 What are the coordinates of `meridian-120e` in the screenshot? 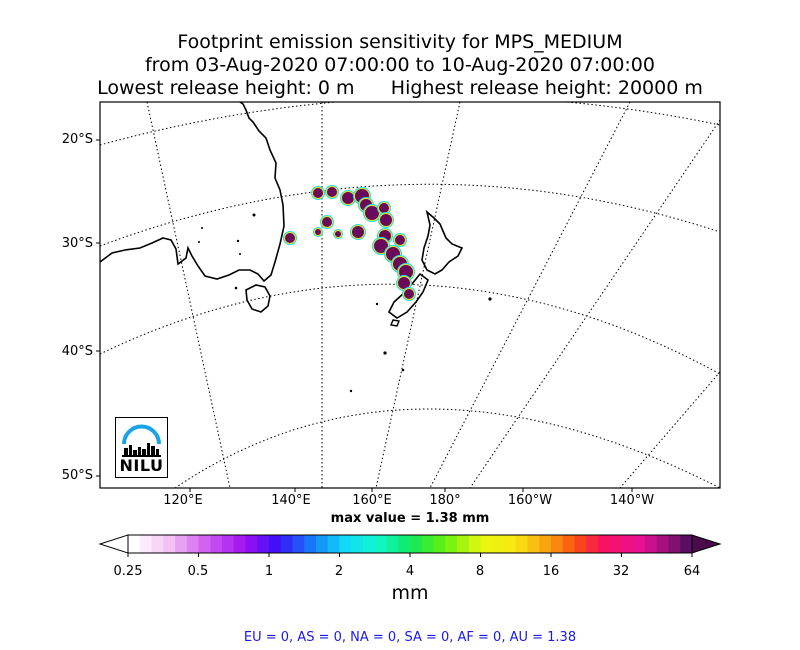 It's located at (188, 295).